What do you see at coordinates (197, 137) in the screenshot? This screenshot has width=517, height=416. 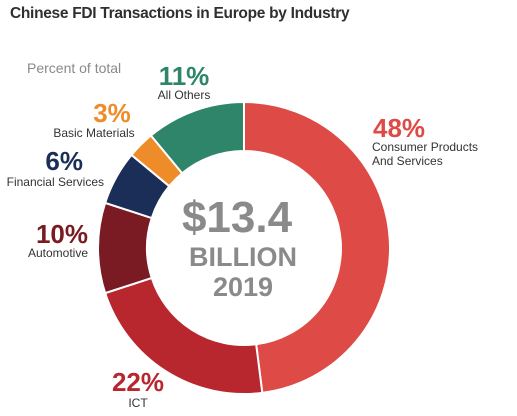 I see `slice-all-others` at bounding box center [197, 137].